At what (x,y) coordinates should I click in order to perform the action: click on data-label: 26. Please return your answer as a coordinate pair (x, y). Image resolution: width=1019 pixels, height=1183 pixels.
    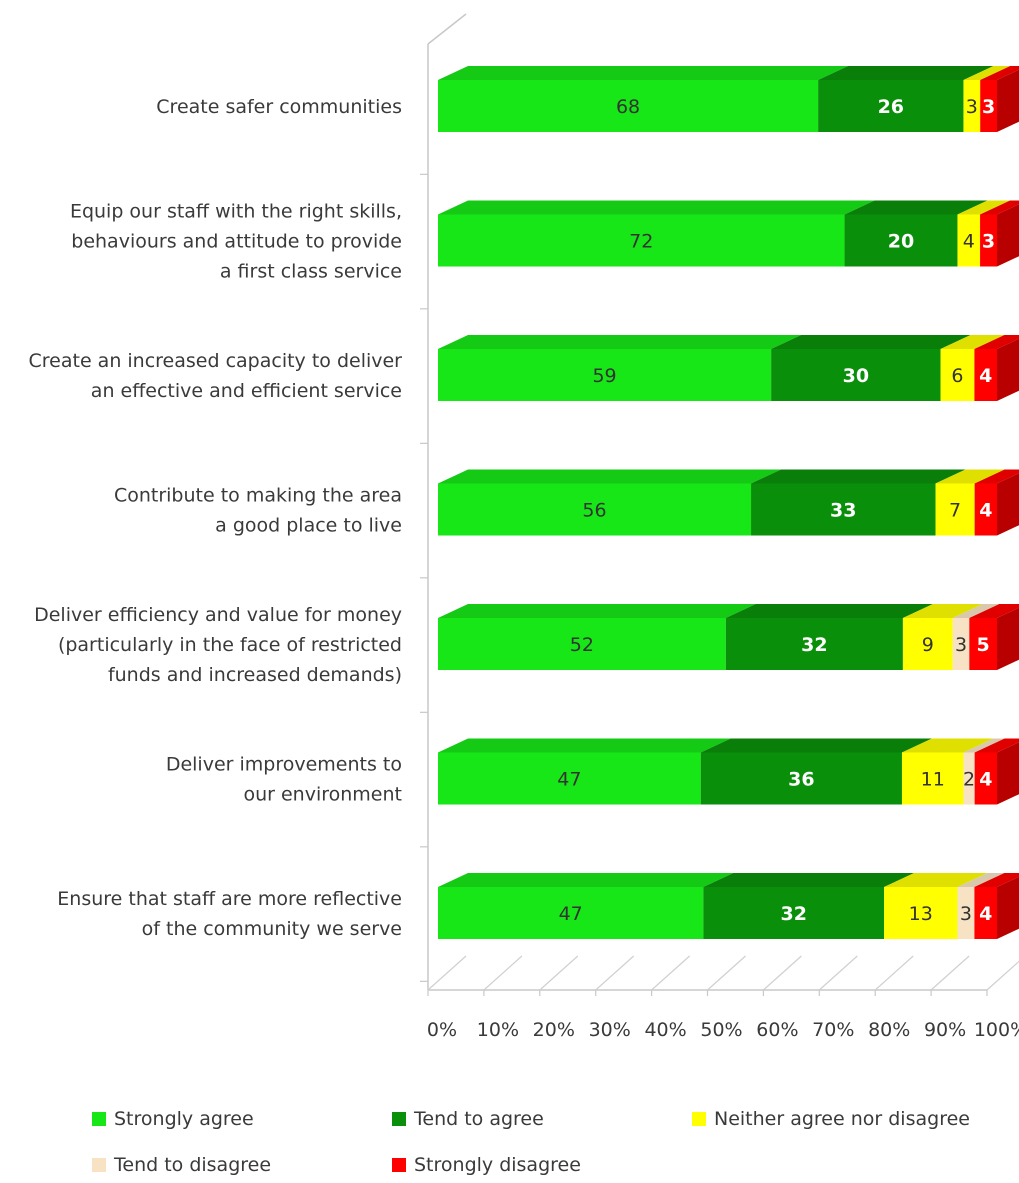
    Looking at the image, I should click on (891, 107).